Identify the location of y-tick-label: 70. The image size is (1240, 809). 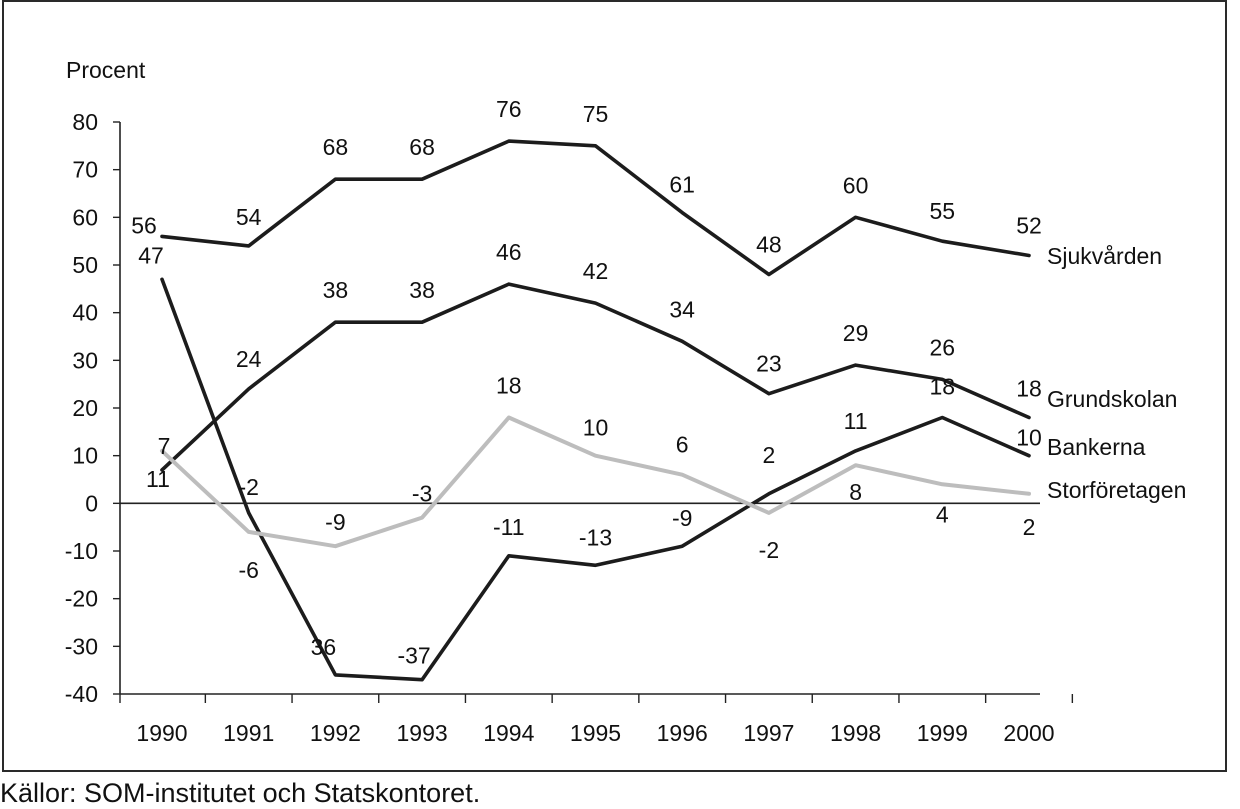
(85, 170).